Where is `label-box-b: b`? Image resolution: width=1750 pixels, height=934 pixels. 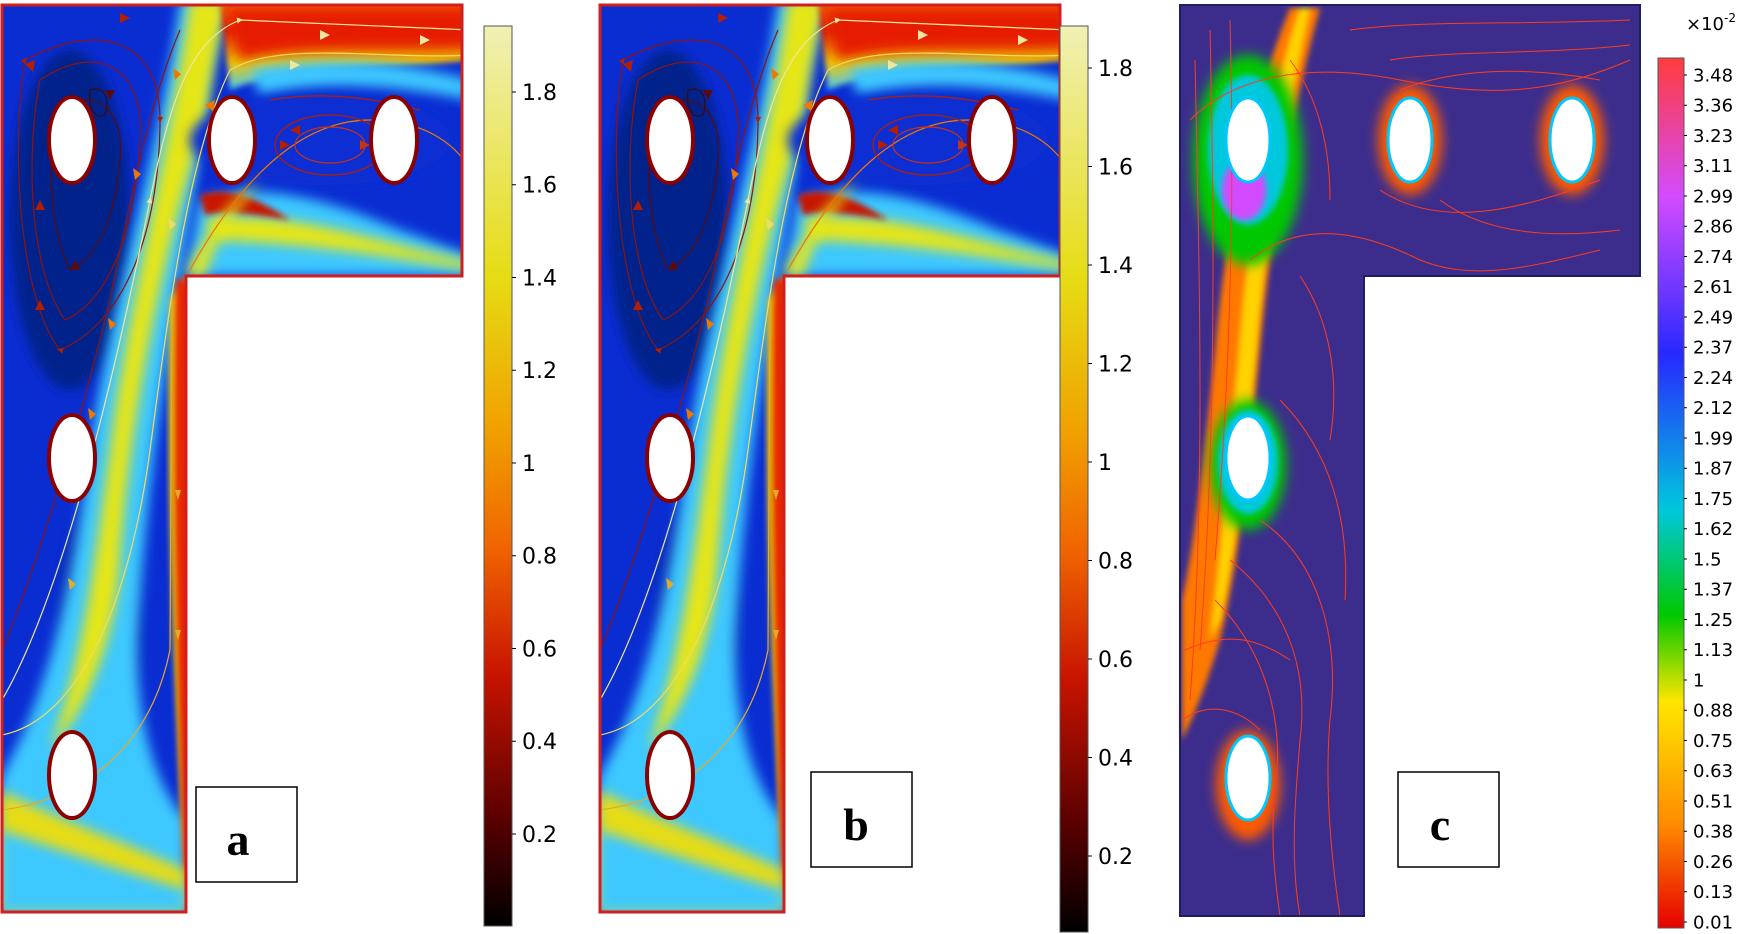 label-box-b: b is located at coordinates (861, 819).